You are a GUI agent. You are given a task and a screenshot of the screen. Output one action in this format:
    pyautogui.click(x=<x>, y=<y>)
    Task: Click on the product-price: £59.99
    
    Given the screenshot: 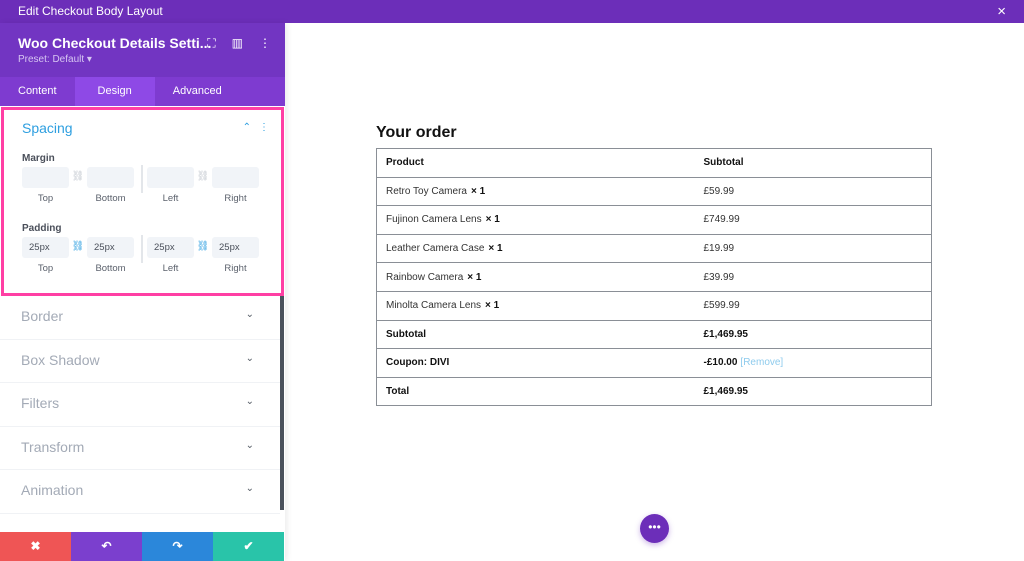 What is the action you would take?
    pyautogui.click(x=813, y=191)
    